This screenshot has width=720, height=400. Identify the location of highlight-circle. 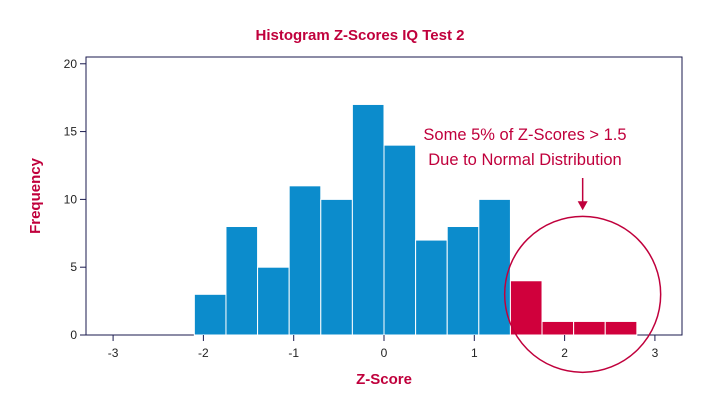
(582, 294).